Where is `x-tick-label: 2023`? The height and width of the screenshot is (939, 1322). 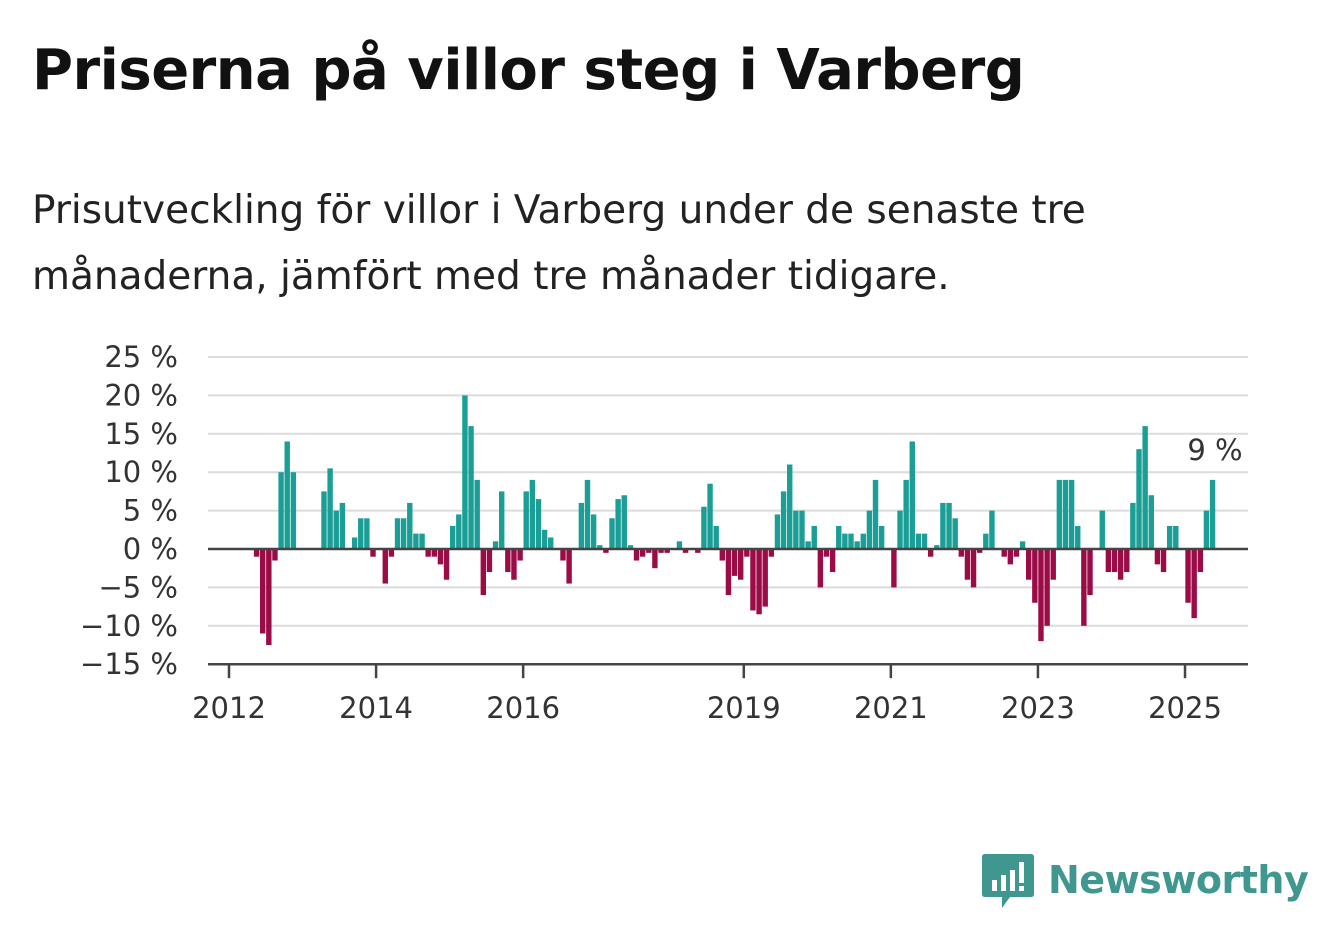
x-tick-label: 2023 is located at coordinates (1038, 708).